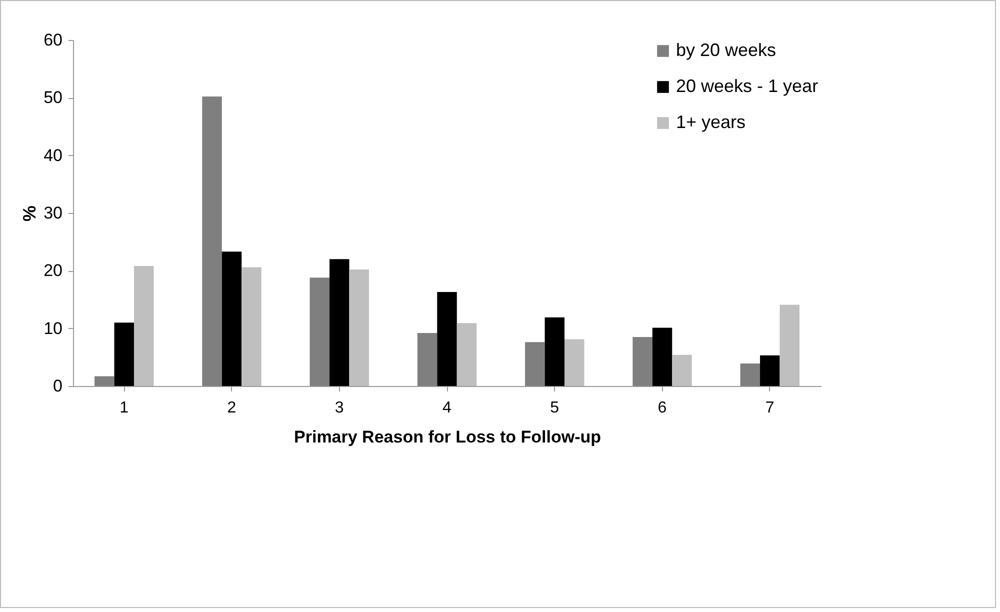  I want to click on y-axis-title: %, so click(30, 213).